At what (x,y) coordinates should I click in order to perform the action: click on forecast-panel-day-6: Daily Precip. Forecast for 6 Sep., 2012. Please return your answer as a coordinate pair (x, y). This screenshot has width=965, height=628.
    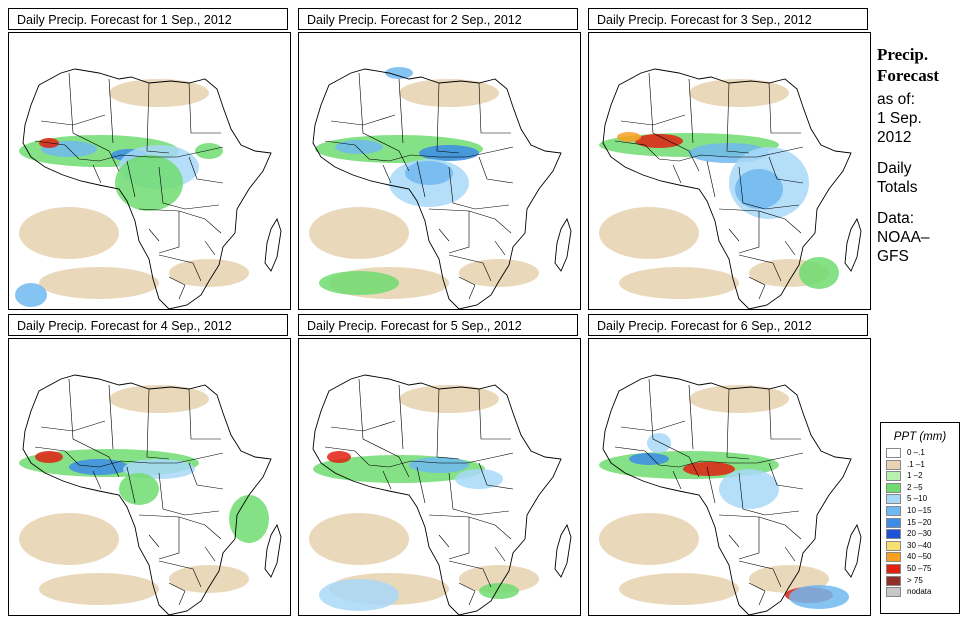
    Looking at the image, I should click on (729, 465).